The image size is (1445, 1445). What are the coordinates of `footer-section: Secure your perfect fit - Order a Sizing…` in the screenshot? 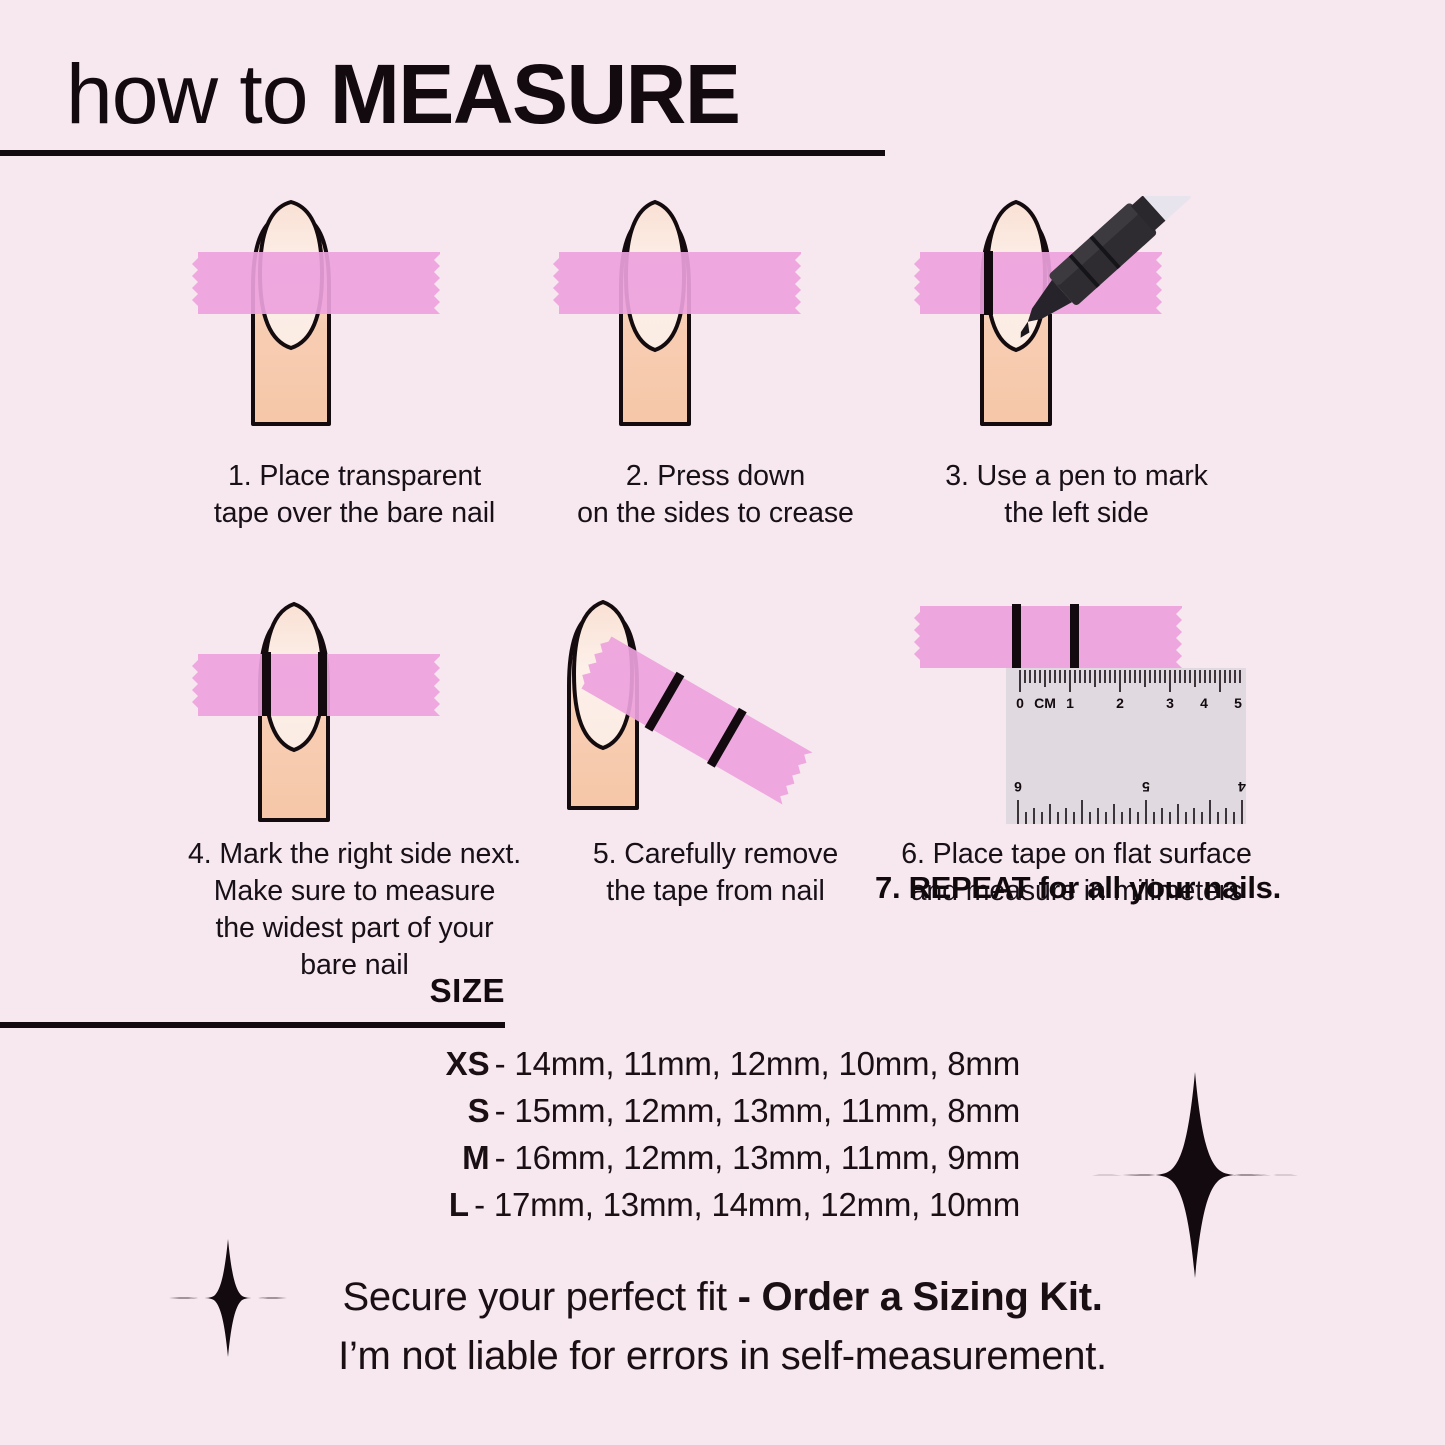 It's located at (722, 1327).